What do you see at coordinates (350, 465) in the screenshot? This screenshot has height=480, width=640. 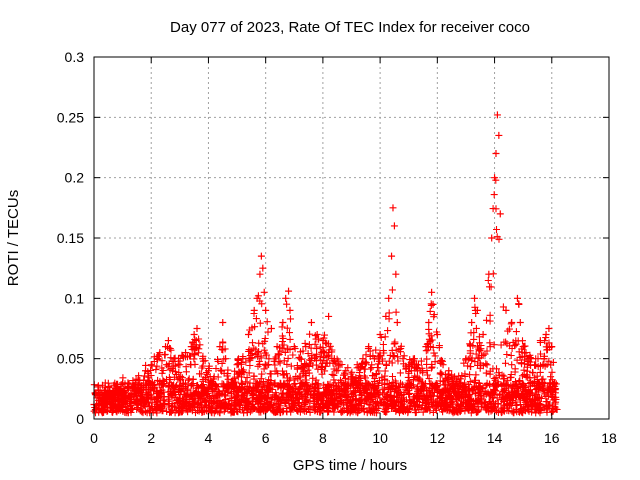 I see `x-axis-label: GPS time / hours` at bounding box center [350, 465].